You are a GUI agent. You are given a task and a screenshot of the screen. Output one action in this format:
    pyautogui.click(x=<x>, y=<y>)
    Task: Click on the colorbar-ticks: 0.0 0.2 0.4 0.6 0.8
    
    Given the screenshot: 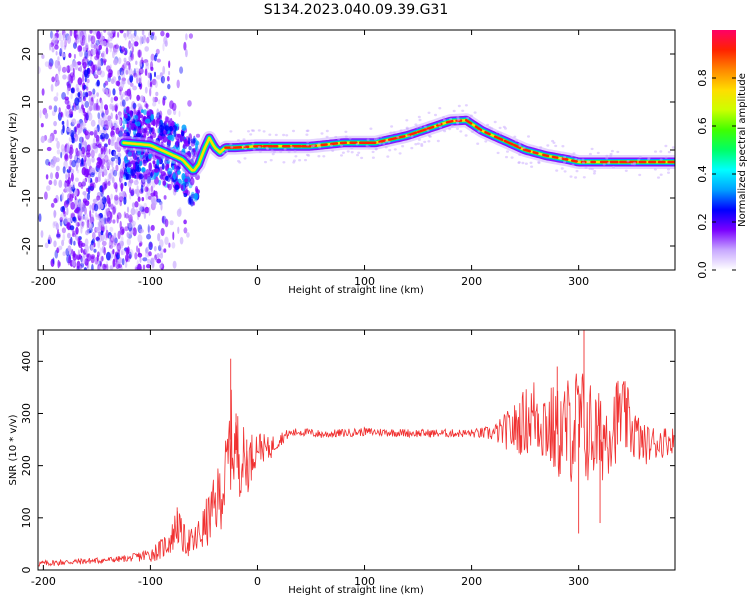 What is the action you would take?
    pyautogui.click(x=716, y=174)
    